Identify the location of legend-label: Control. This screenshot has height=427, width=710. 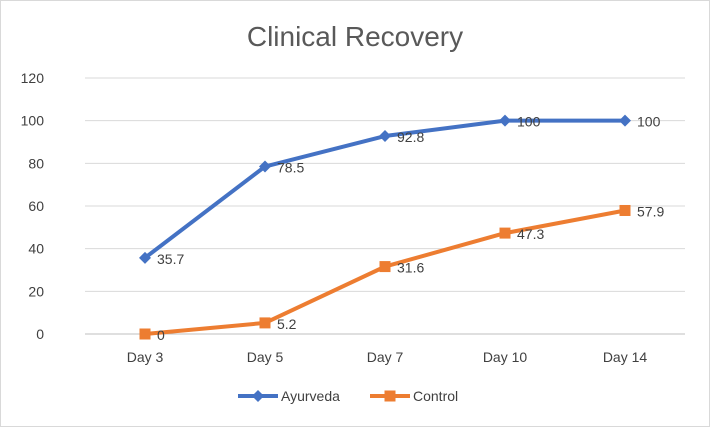
(435, 396).